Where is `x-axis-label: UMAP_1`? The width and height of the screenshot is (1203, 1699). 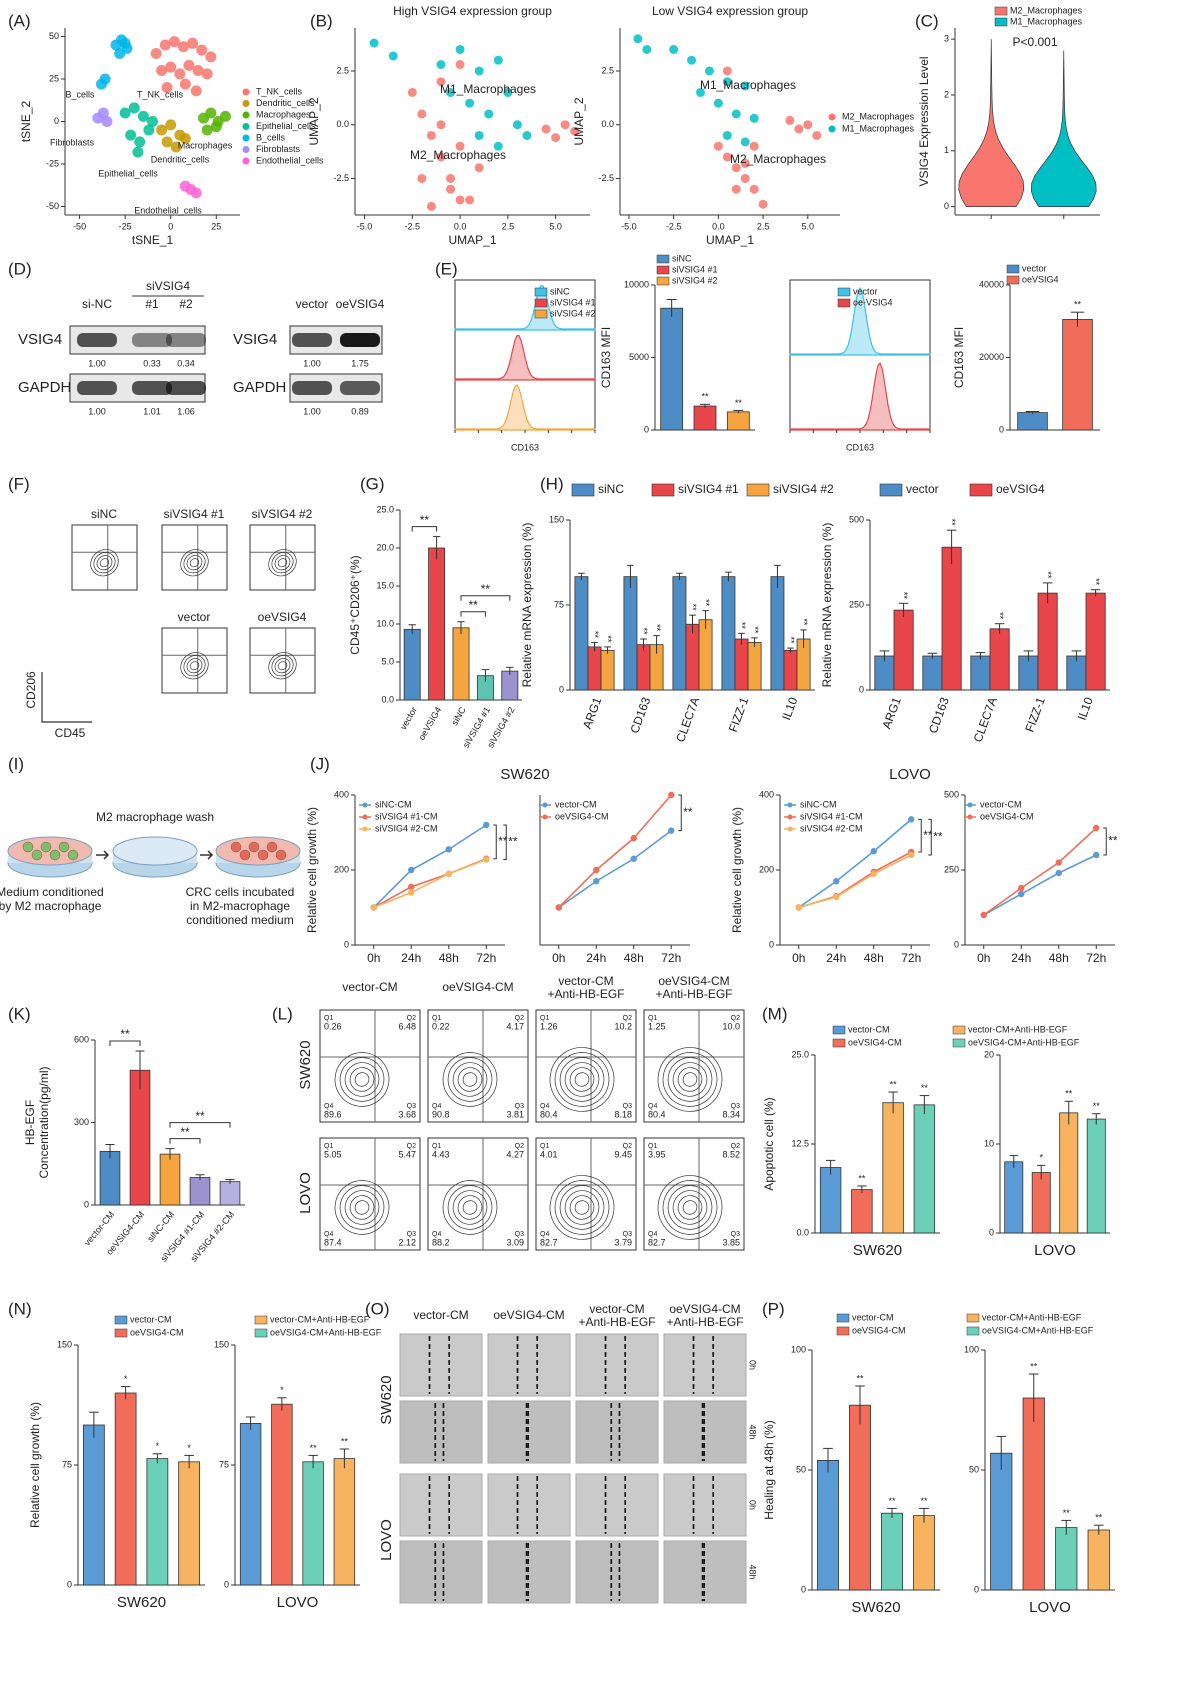 x-axis-label: UMAP_1 is located at coordinates (730, 240).